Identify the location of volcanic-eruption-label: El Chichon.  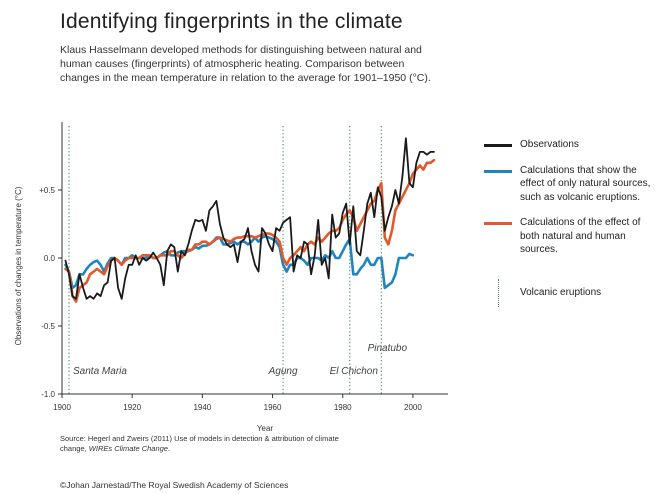
(354, 371).